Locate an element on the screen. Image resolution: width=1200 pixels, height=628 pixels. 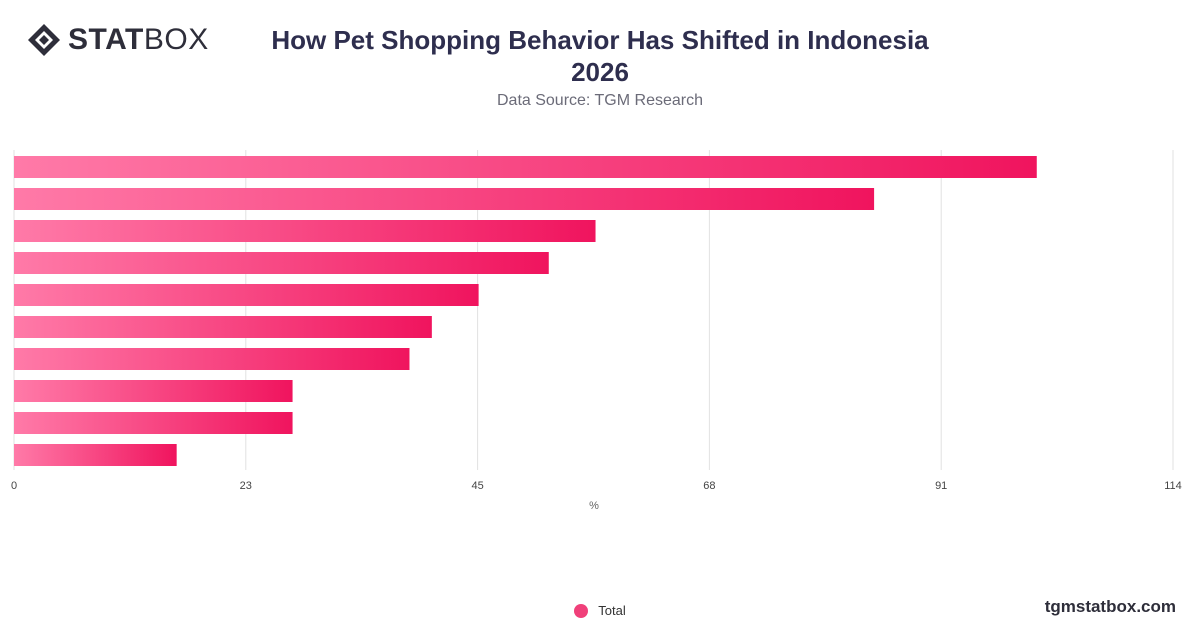
brand-wordmark-light: BOX is located at coordinates (176, 39).